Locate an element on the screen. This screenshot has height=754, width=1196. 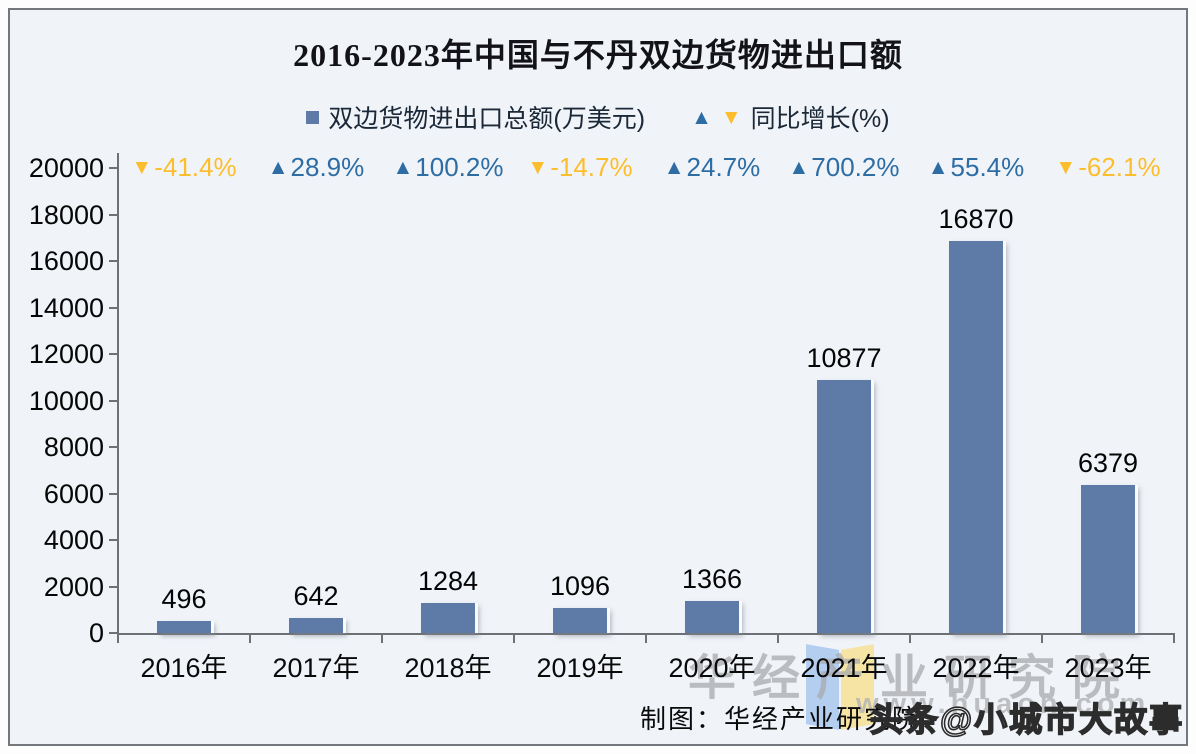
y-axis-tick-label: 6000 is located at coordinates (73, 493).